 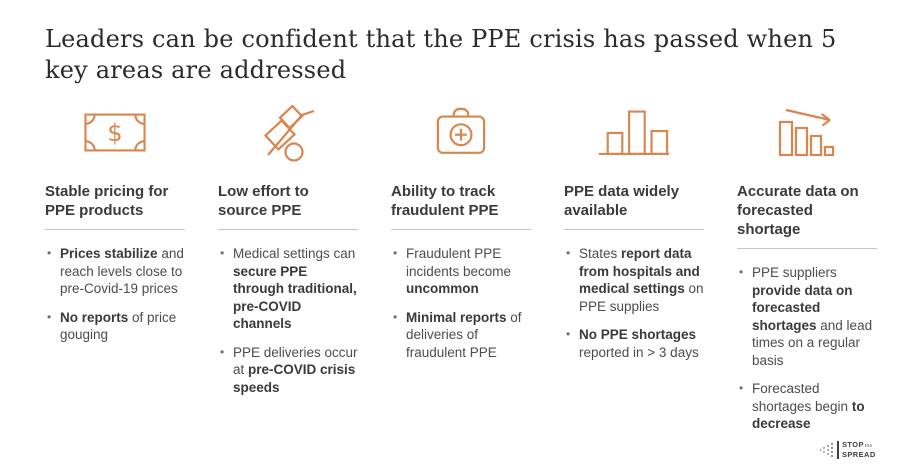 What do you see at coordinates (808, 415) in the screenshot?
I see `bullet-text-bold: to decrease` at bounding box center [808, 415].